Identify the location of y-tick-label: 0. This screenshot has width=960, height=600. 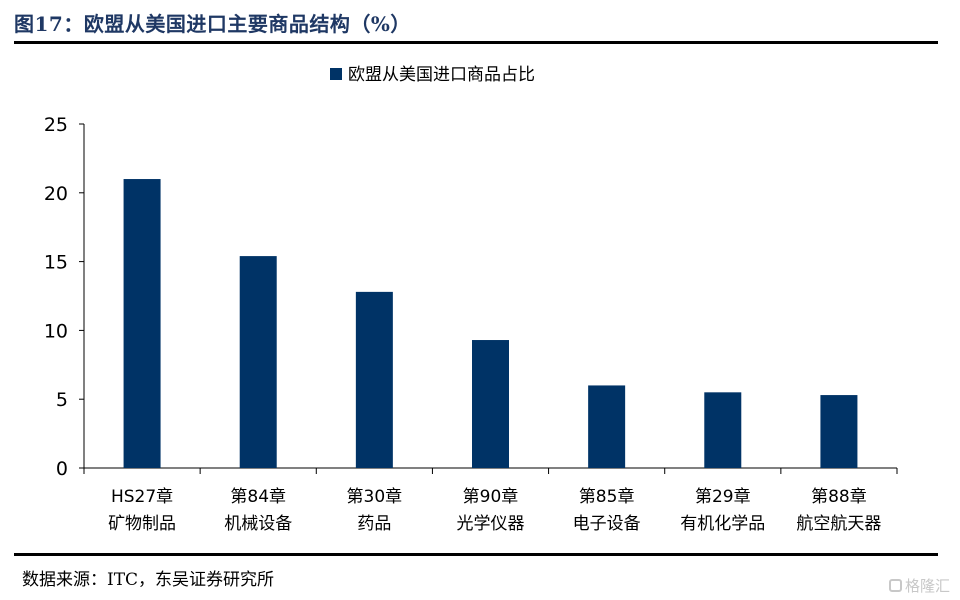
(62, 469).